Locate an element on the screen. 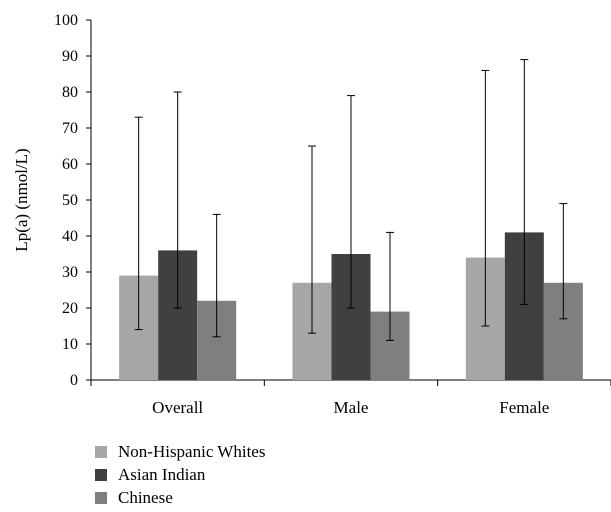  legend: Non-Hispanic Whites Asian Indian Chinese is located at coordinates (180, 474).